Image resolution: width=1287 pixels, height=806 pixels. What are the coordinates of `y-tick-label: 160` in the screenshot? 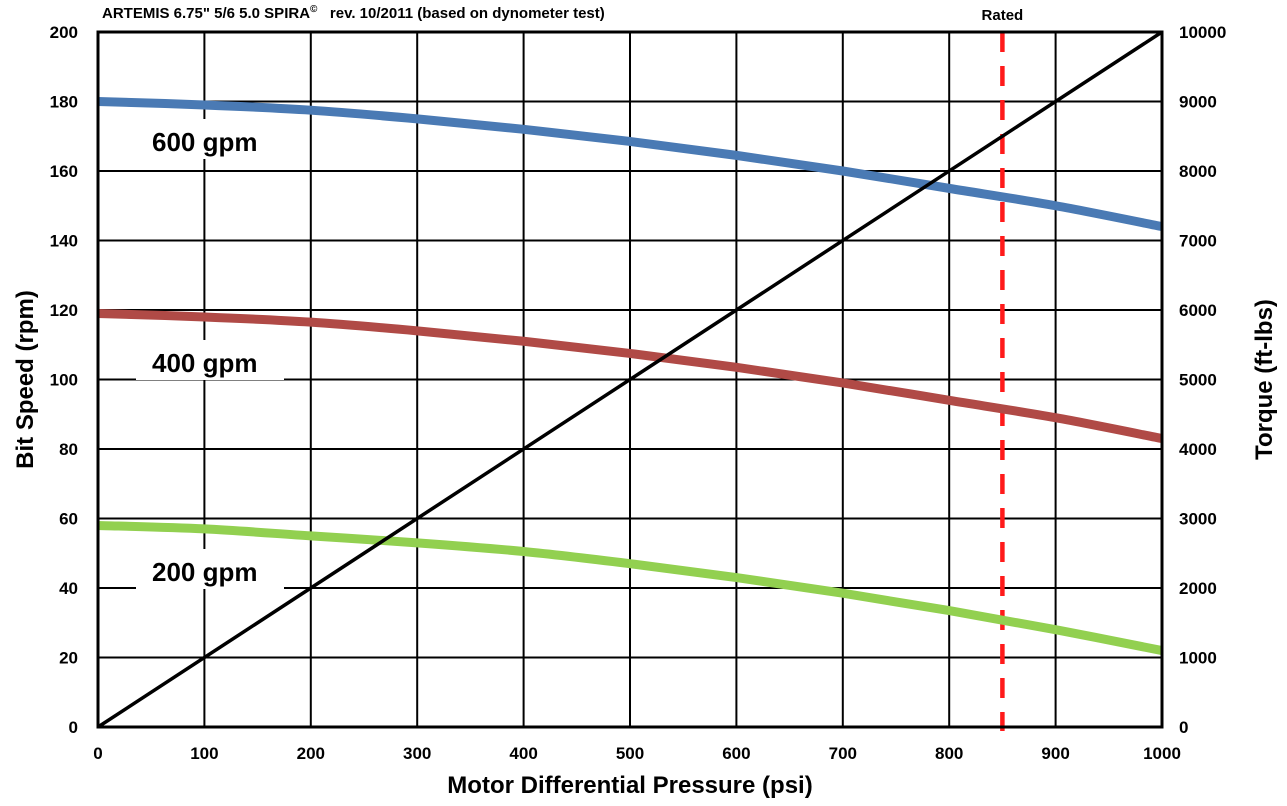 It's located at (64, 171).